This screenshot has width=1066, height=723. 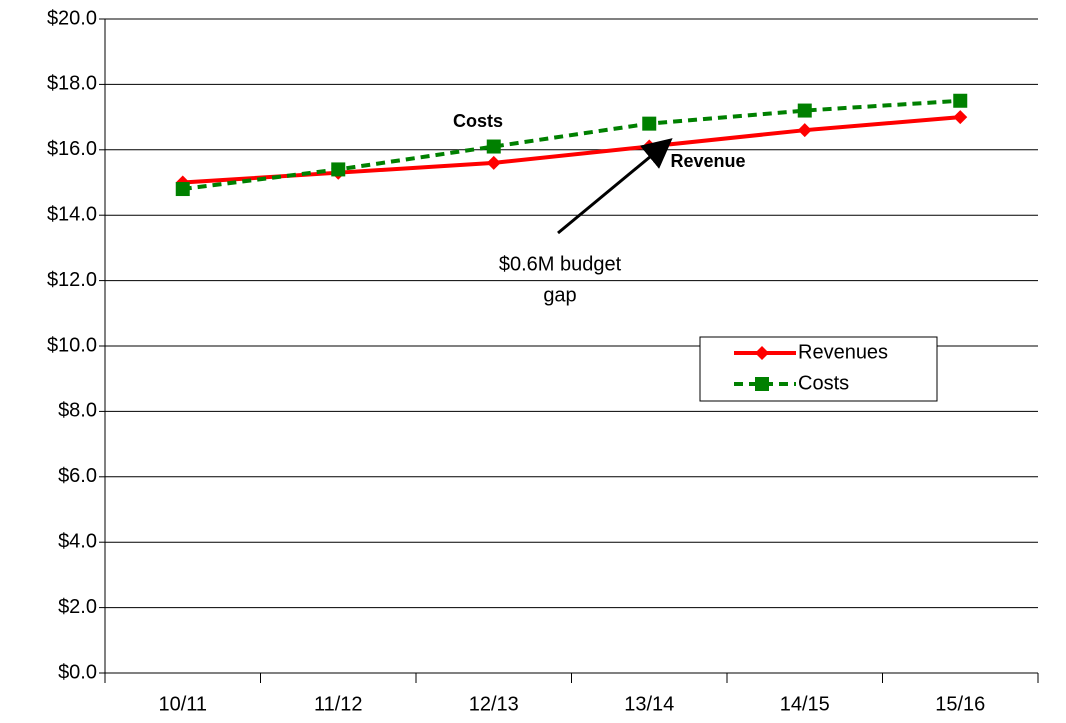 I want to click on legend-label: Costs, so click(x=823, y=383).